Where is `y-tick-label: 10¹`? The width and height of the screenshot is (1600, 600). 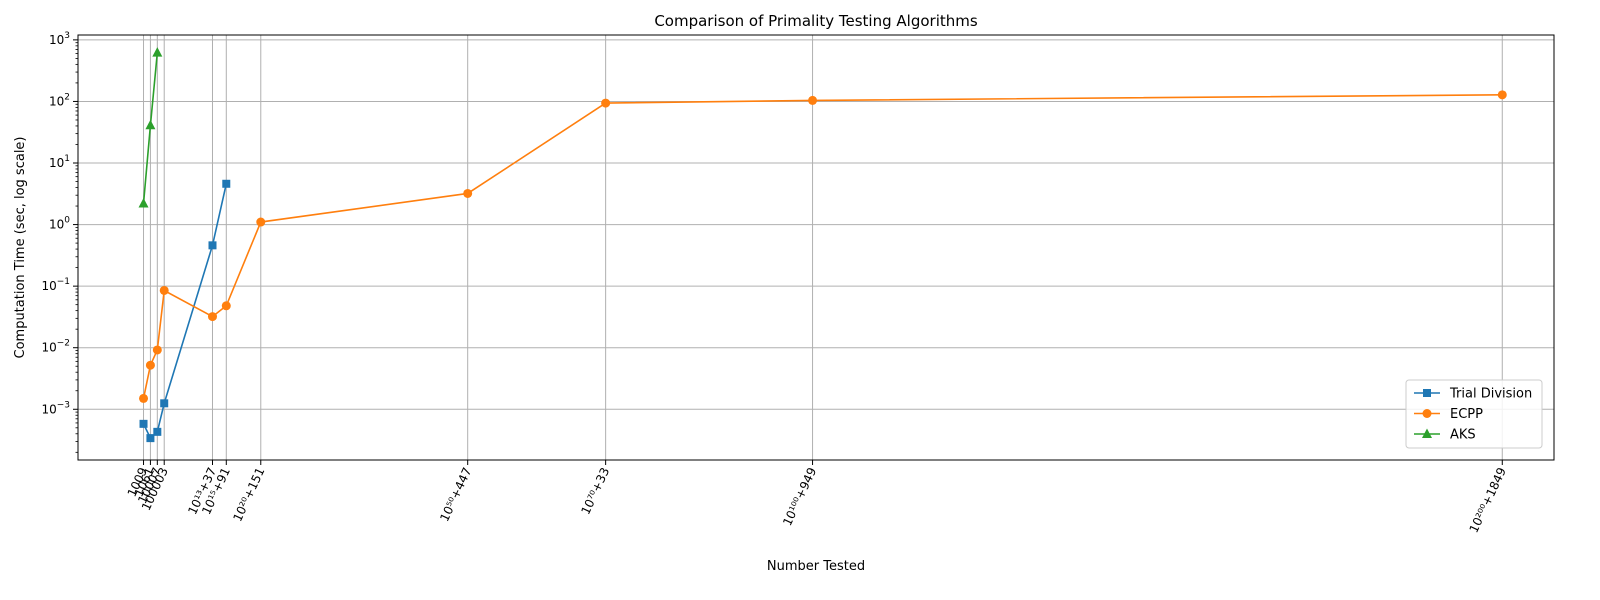 y-tick-label: 10¹ is located at coordinates (59, 162).